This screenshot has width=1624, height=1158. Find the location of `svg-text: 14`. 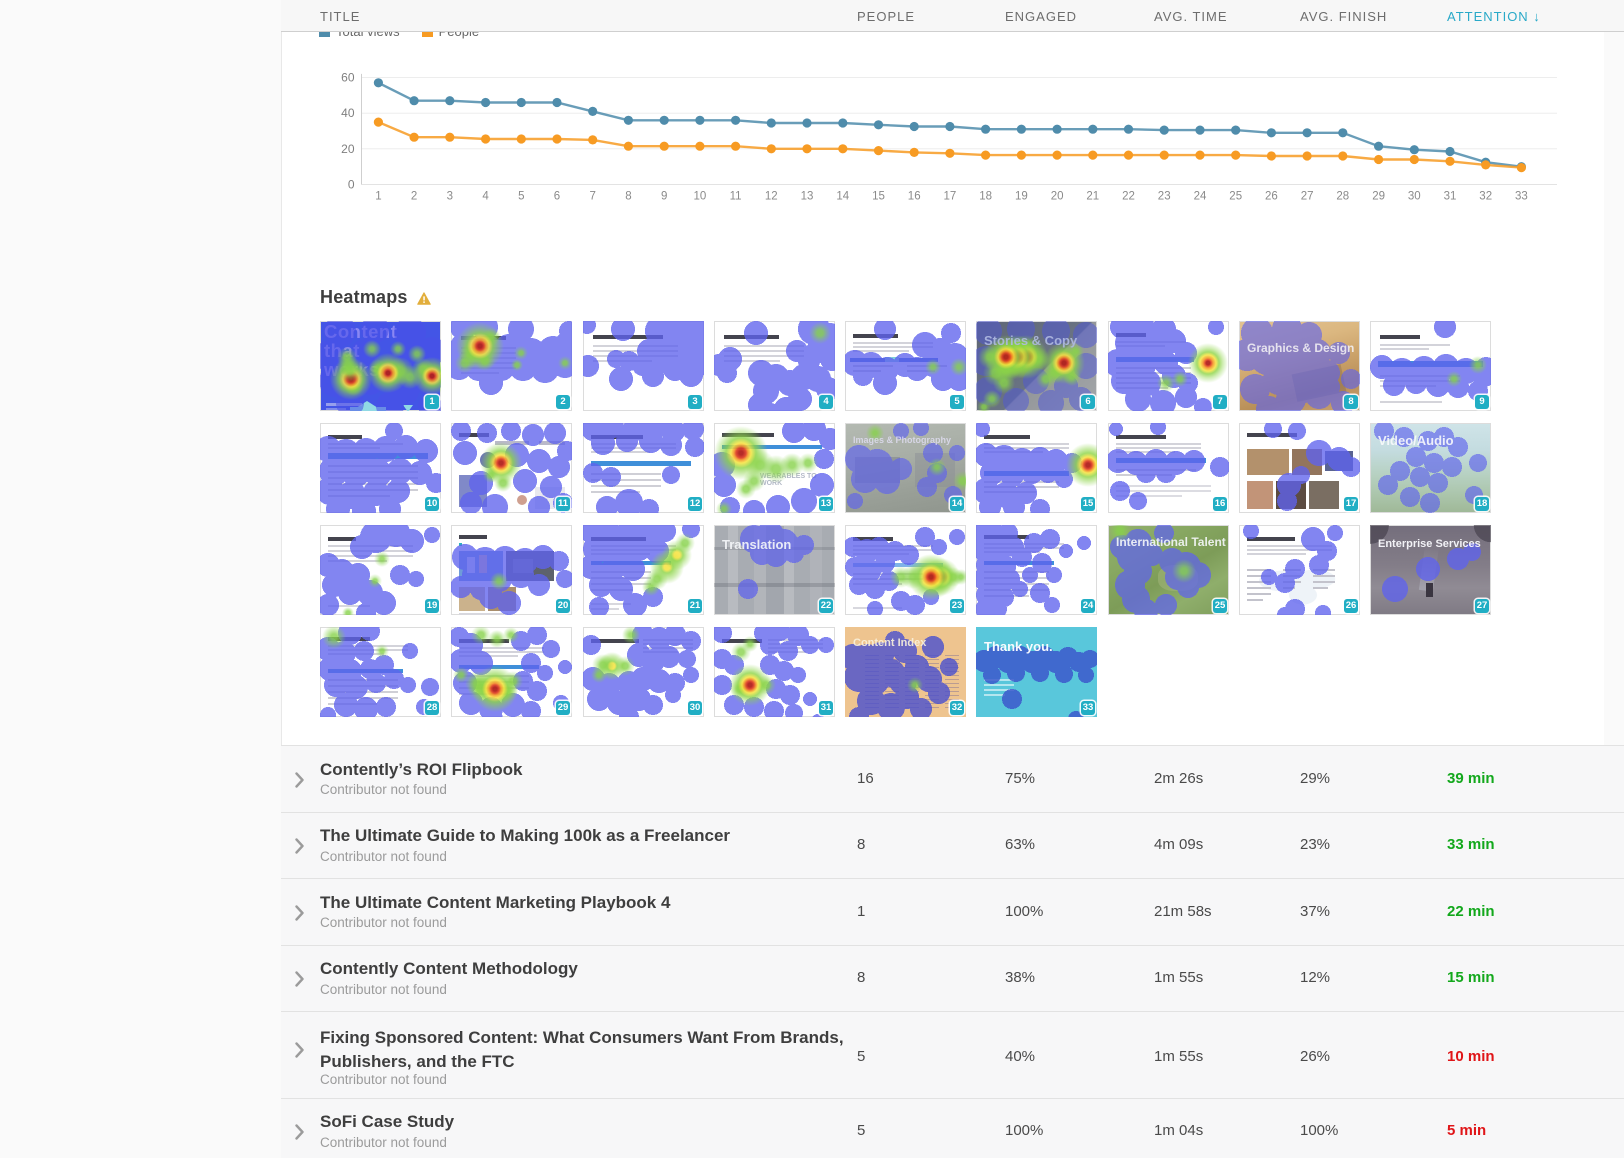

svg-text: 14 is located at coordinates (842, 197).